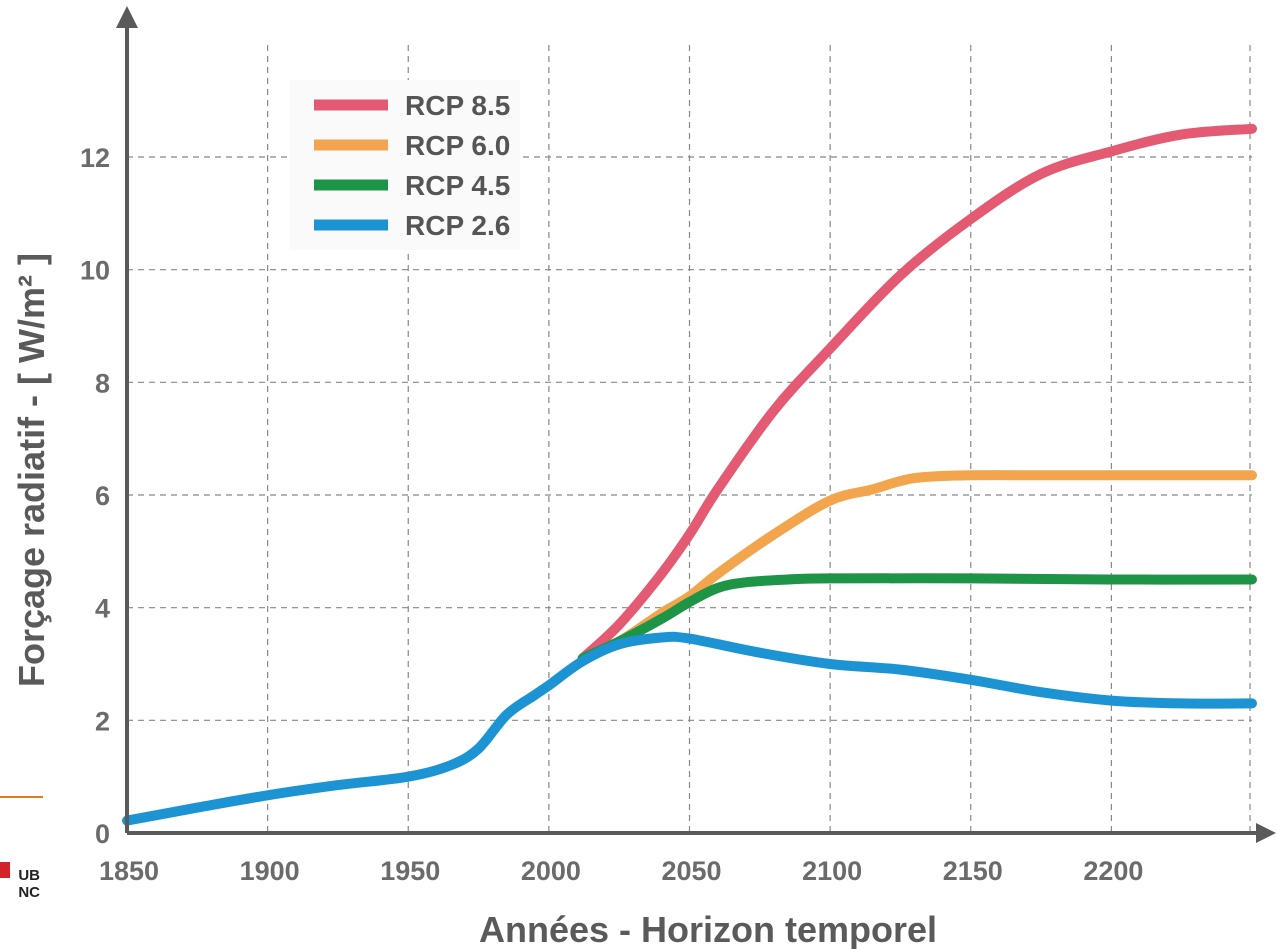 The height and width of the screenshot is (949, 1276). Describe the element at coordinates (102, 834) in the screenshot. I see `y-tick-label: 0` at that location.